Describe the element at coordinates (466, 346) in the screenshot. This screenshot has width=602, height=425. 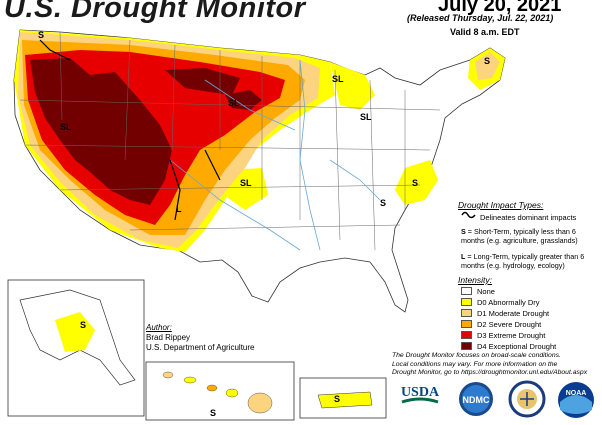
I see `legend-swatch-d4` at that location.